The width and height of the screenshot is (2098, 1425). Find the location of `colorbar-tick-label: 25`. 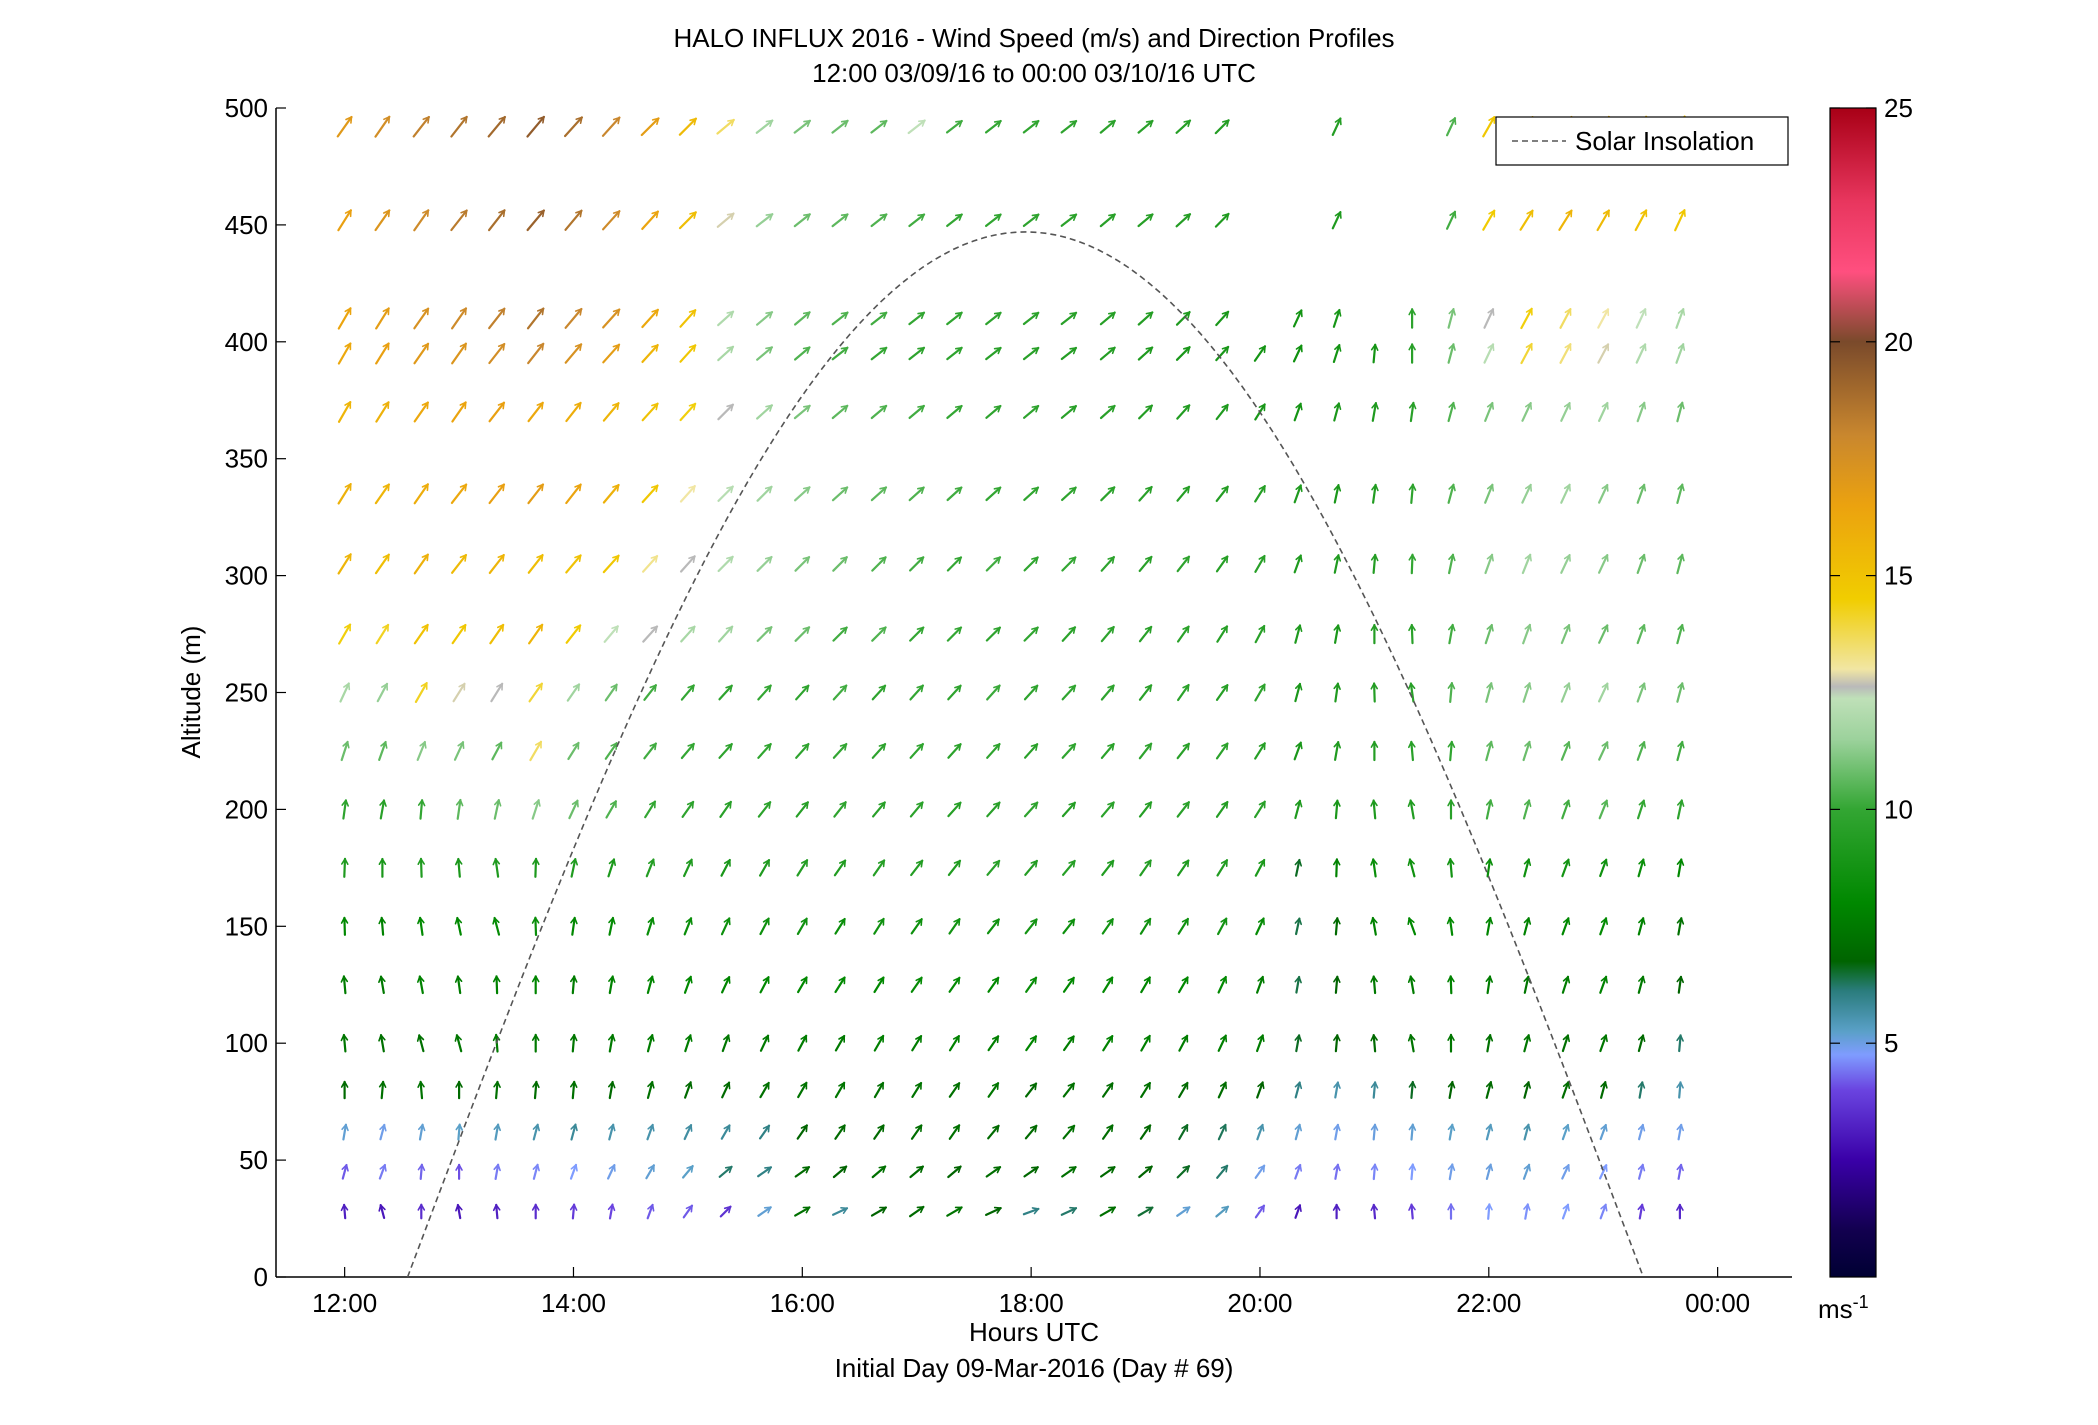

colorbar-tick-label: 25 is located at coordinates (1898, 108).